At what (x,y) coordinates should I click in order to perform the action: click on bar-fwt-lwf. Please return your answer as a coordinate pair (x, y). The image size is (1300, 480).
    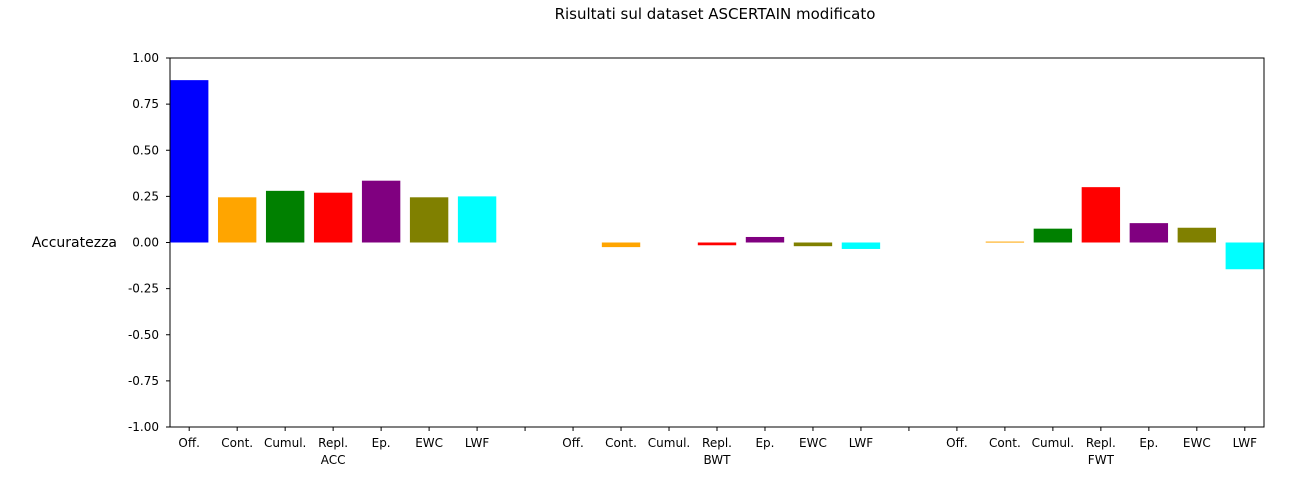
    Looking at the image, I should click on (1244, 256).